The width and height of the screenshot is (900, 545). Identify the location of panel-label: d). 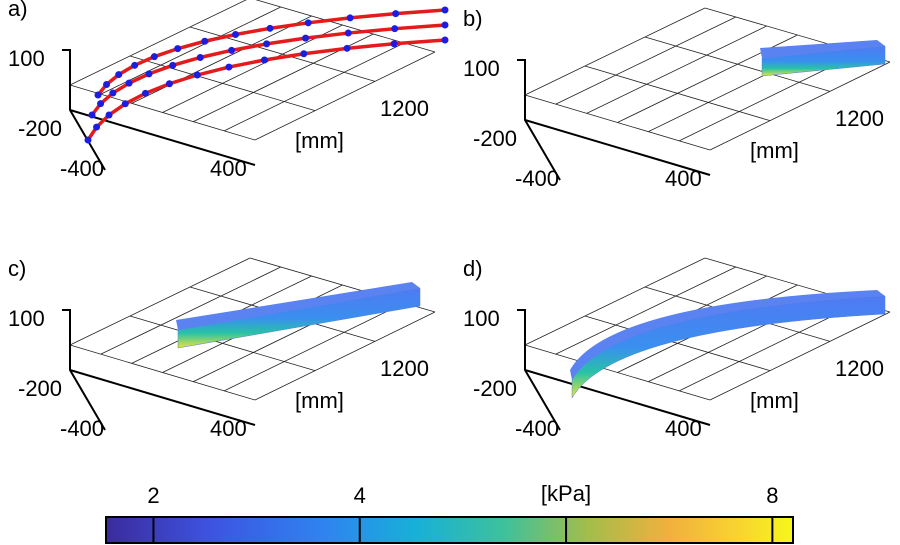
(473, 268).